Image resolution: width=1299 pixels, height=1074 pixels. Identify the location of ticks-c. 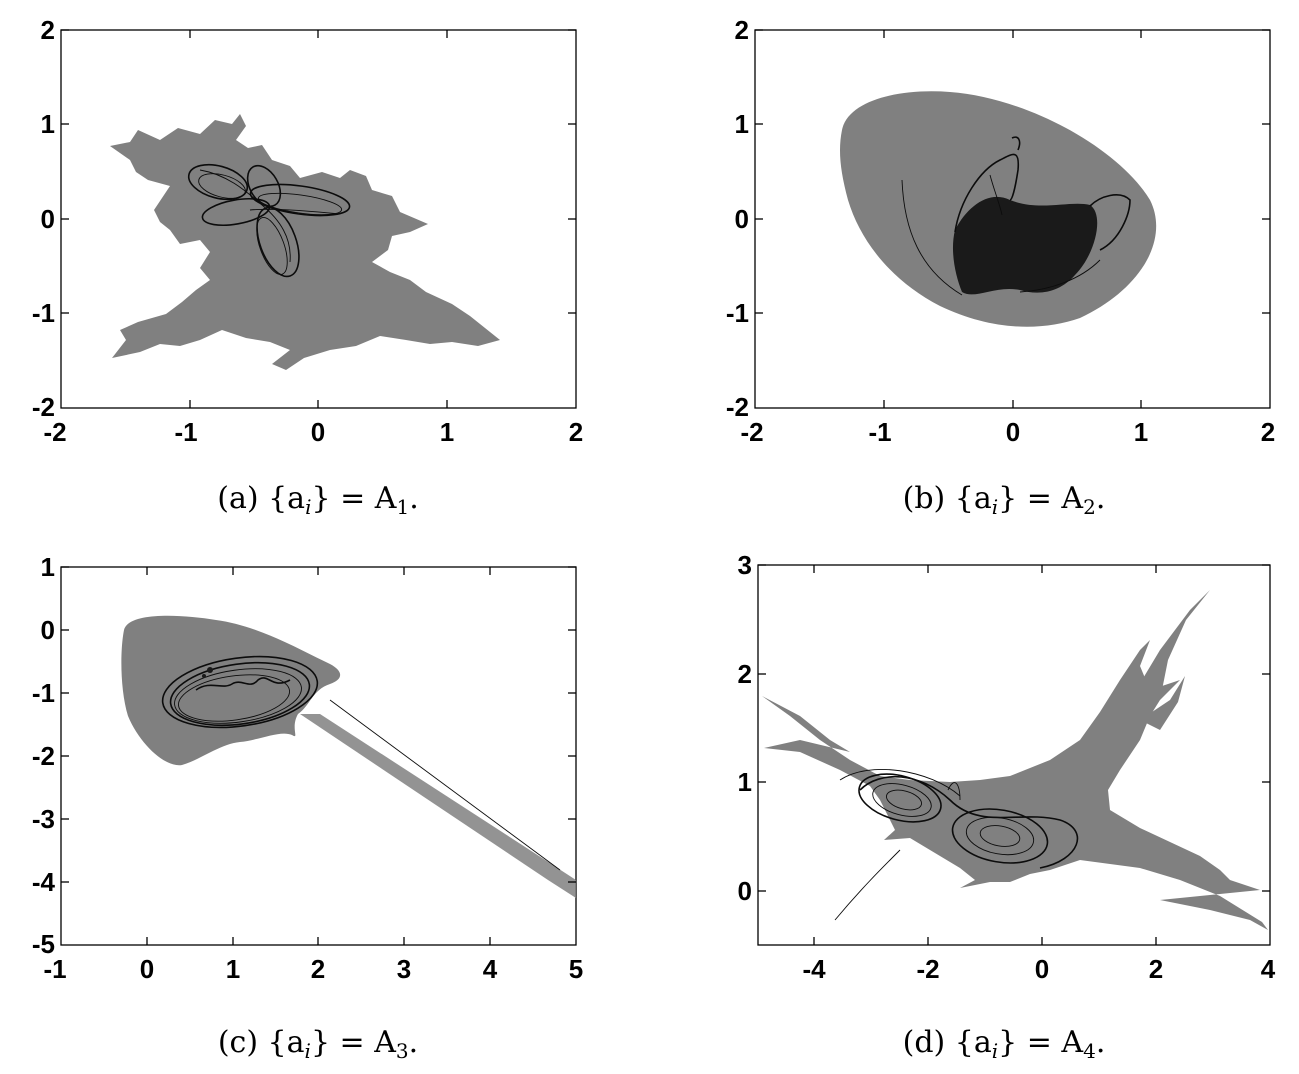
(318, 755).